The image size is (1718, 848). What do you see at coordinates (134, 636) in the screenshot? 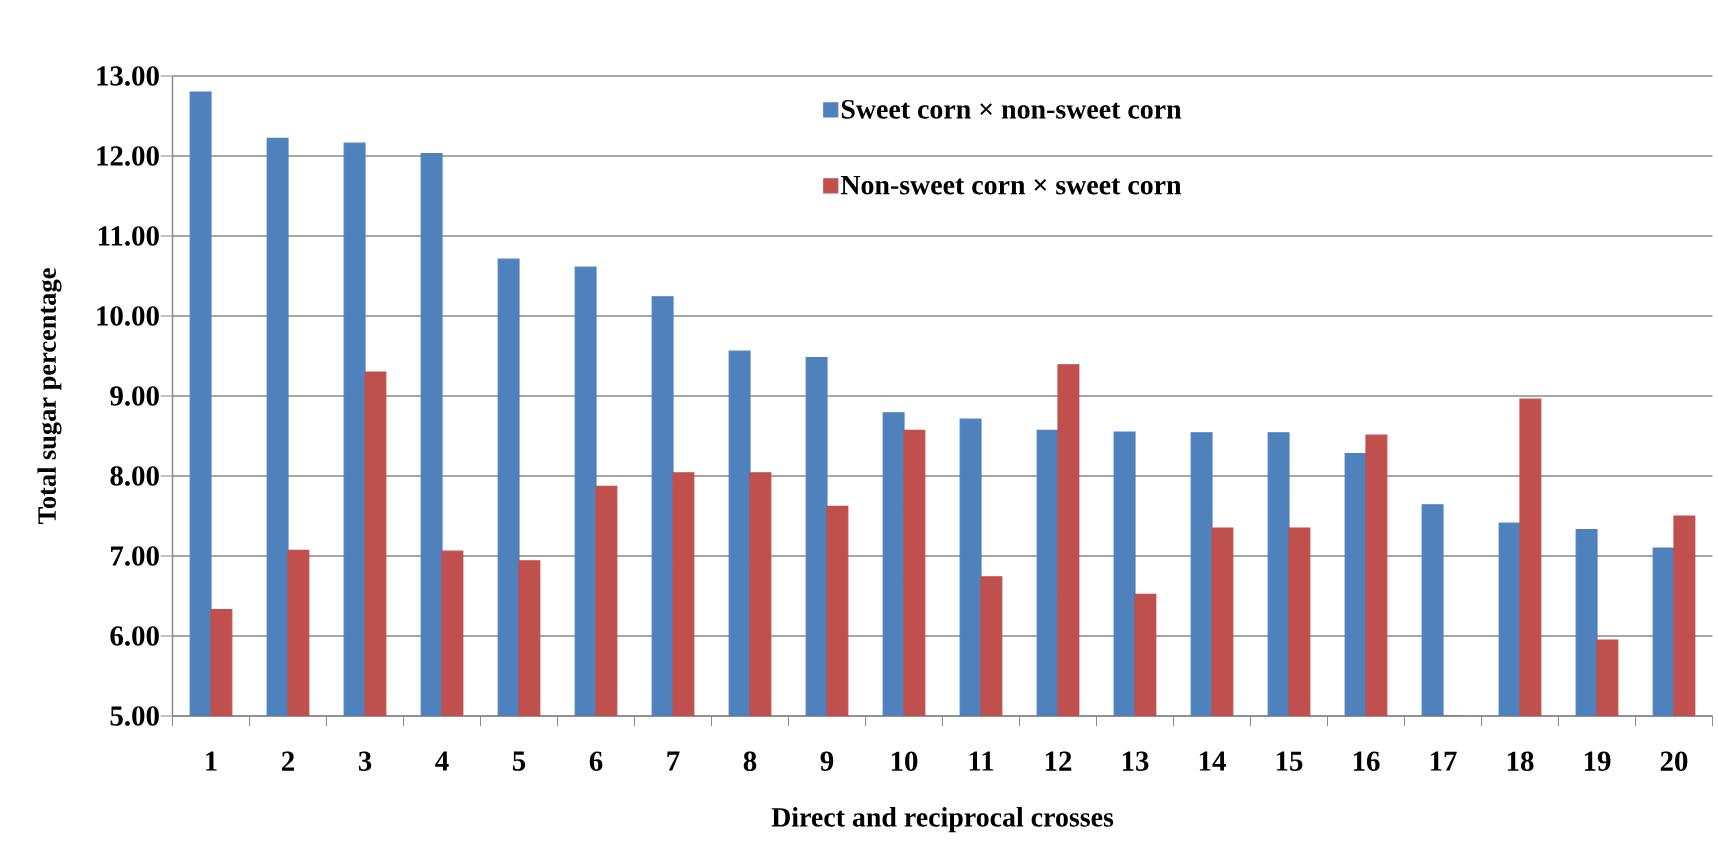
I see `y-tick-label: 6.00` at bounding box center [134, 636].